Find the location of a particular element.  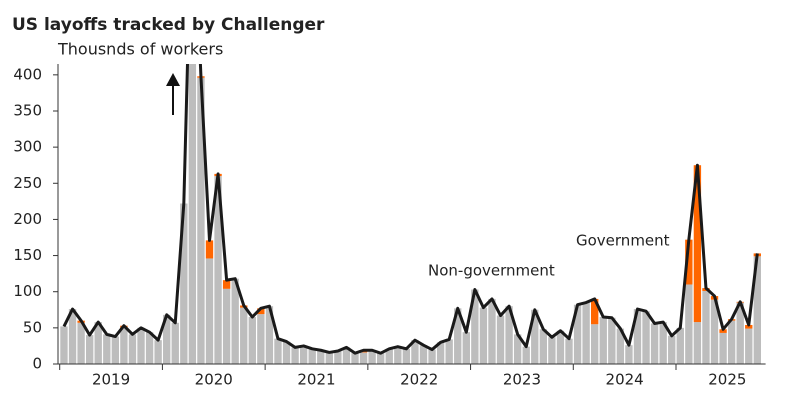

y-tick-label: 250 is located at coordinates (27, 183).